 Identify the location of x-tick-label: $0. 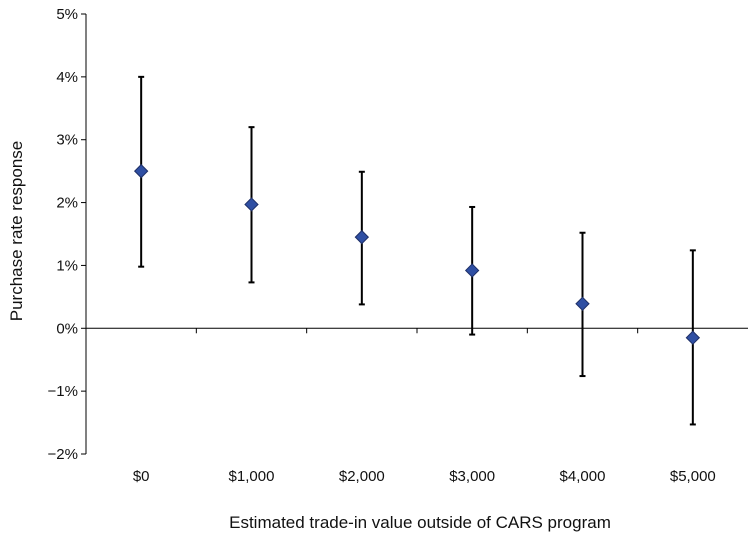
(141, 476).